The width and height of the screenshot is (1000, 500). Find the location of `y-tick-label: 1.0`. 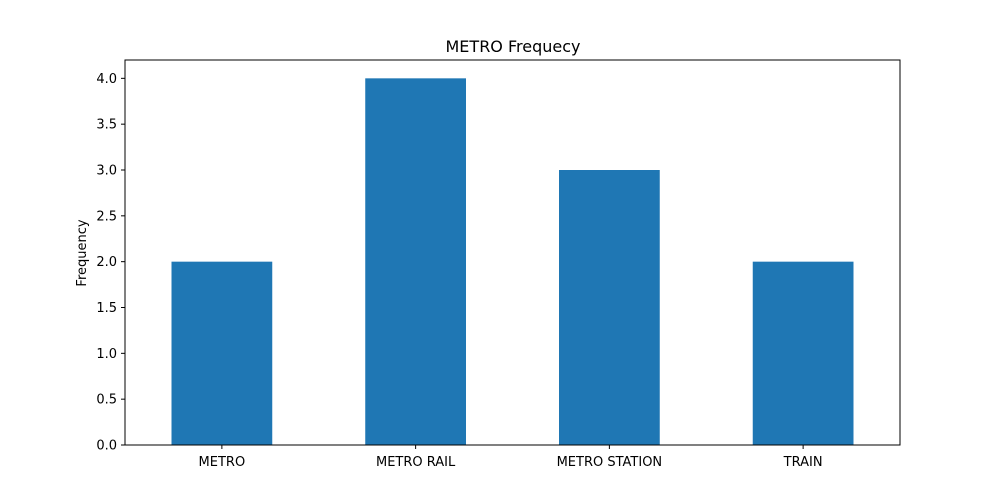

y-tick-label: 1.0 is located at coordinates (106, 354).